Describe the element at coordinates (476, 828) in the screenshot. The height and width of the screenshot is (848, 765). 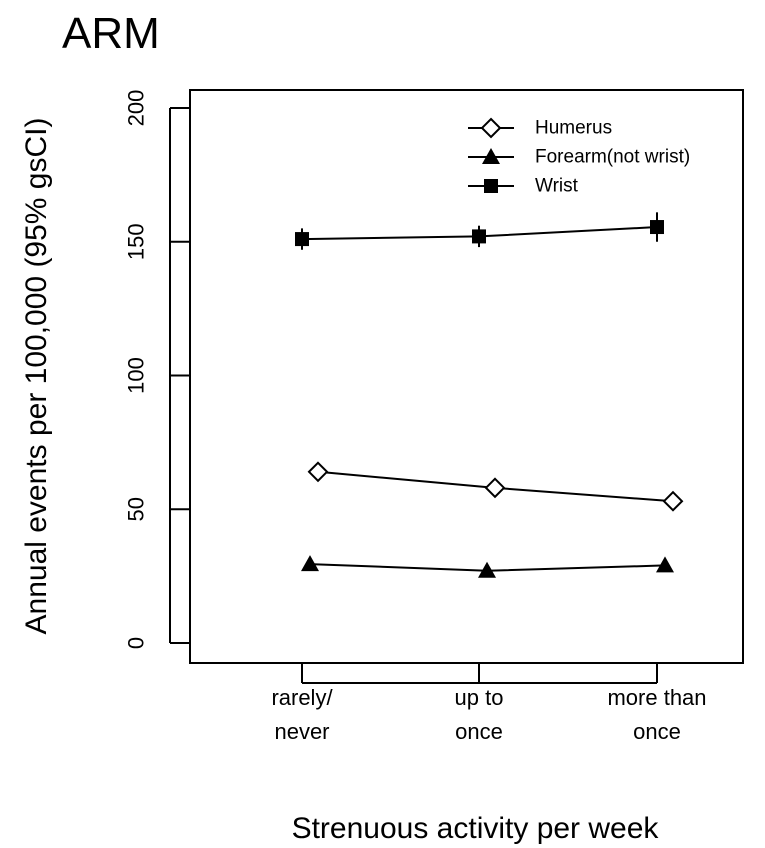
I see `x-axis-label: Strenuous activity per week` at that location.